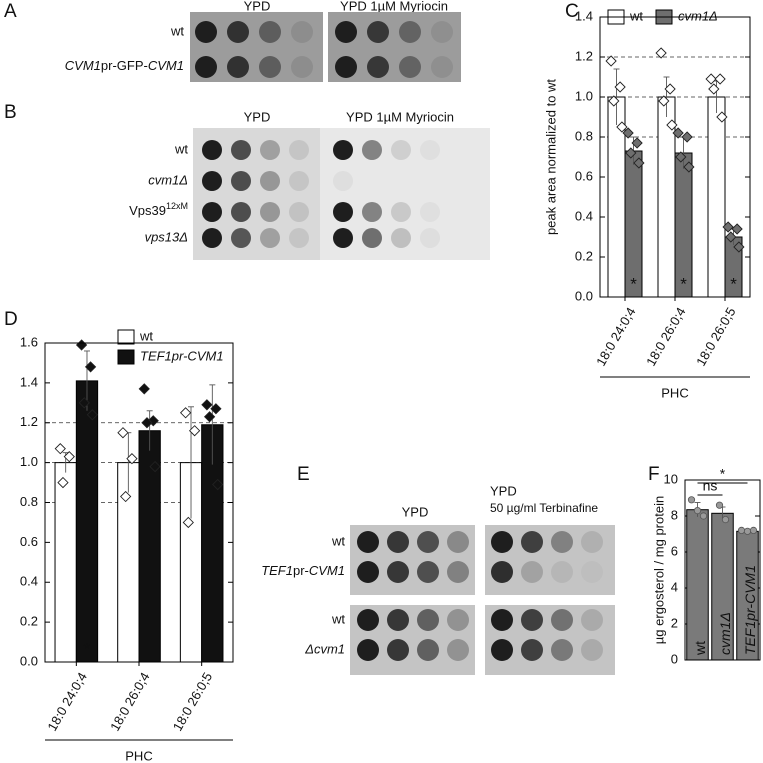 The width and height of the screenshot is (763, 763). I want to click on panel-letter: E, so click(303, 474).